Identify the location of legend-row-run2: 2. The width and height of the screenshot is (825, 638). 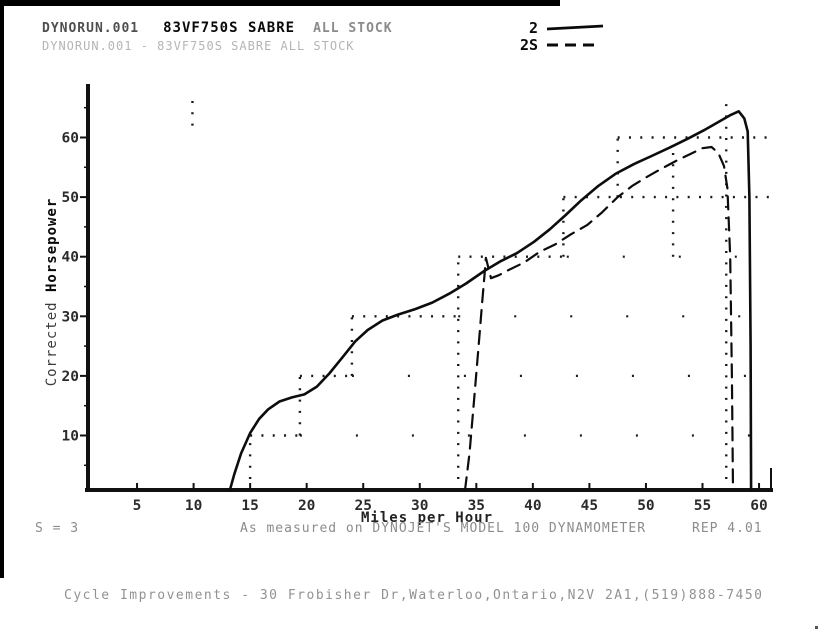
(551, 27).